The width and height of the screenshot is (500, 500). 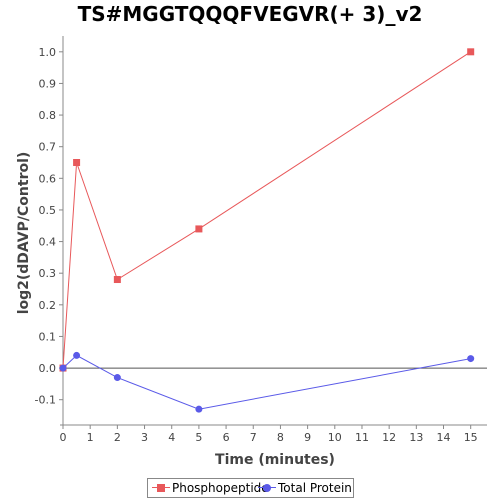 I want to click on x-tick-label: 10, so click(x=335, y=437).